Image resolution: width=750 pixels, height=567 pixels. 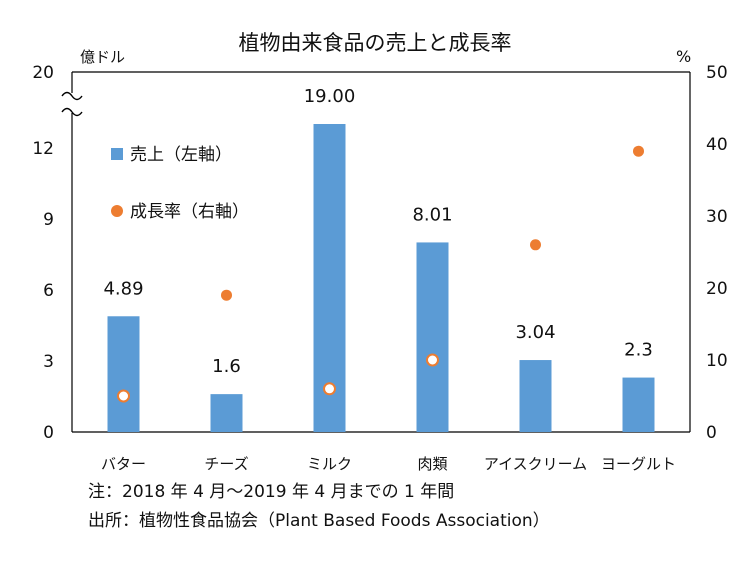 I want to click on bar-value-label: 4.89, so click(x=123, y=288).